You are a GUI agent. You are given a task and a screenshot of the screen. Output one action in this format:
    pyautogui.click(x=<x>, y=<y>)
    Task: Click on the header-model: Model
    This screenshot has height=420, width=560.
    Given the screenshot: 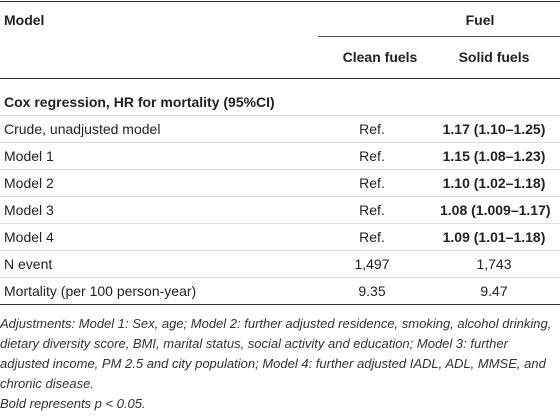 What is the action you would take?
    pyautogui.click(x=24, y=20)
    